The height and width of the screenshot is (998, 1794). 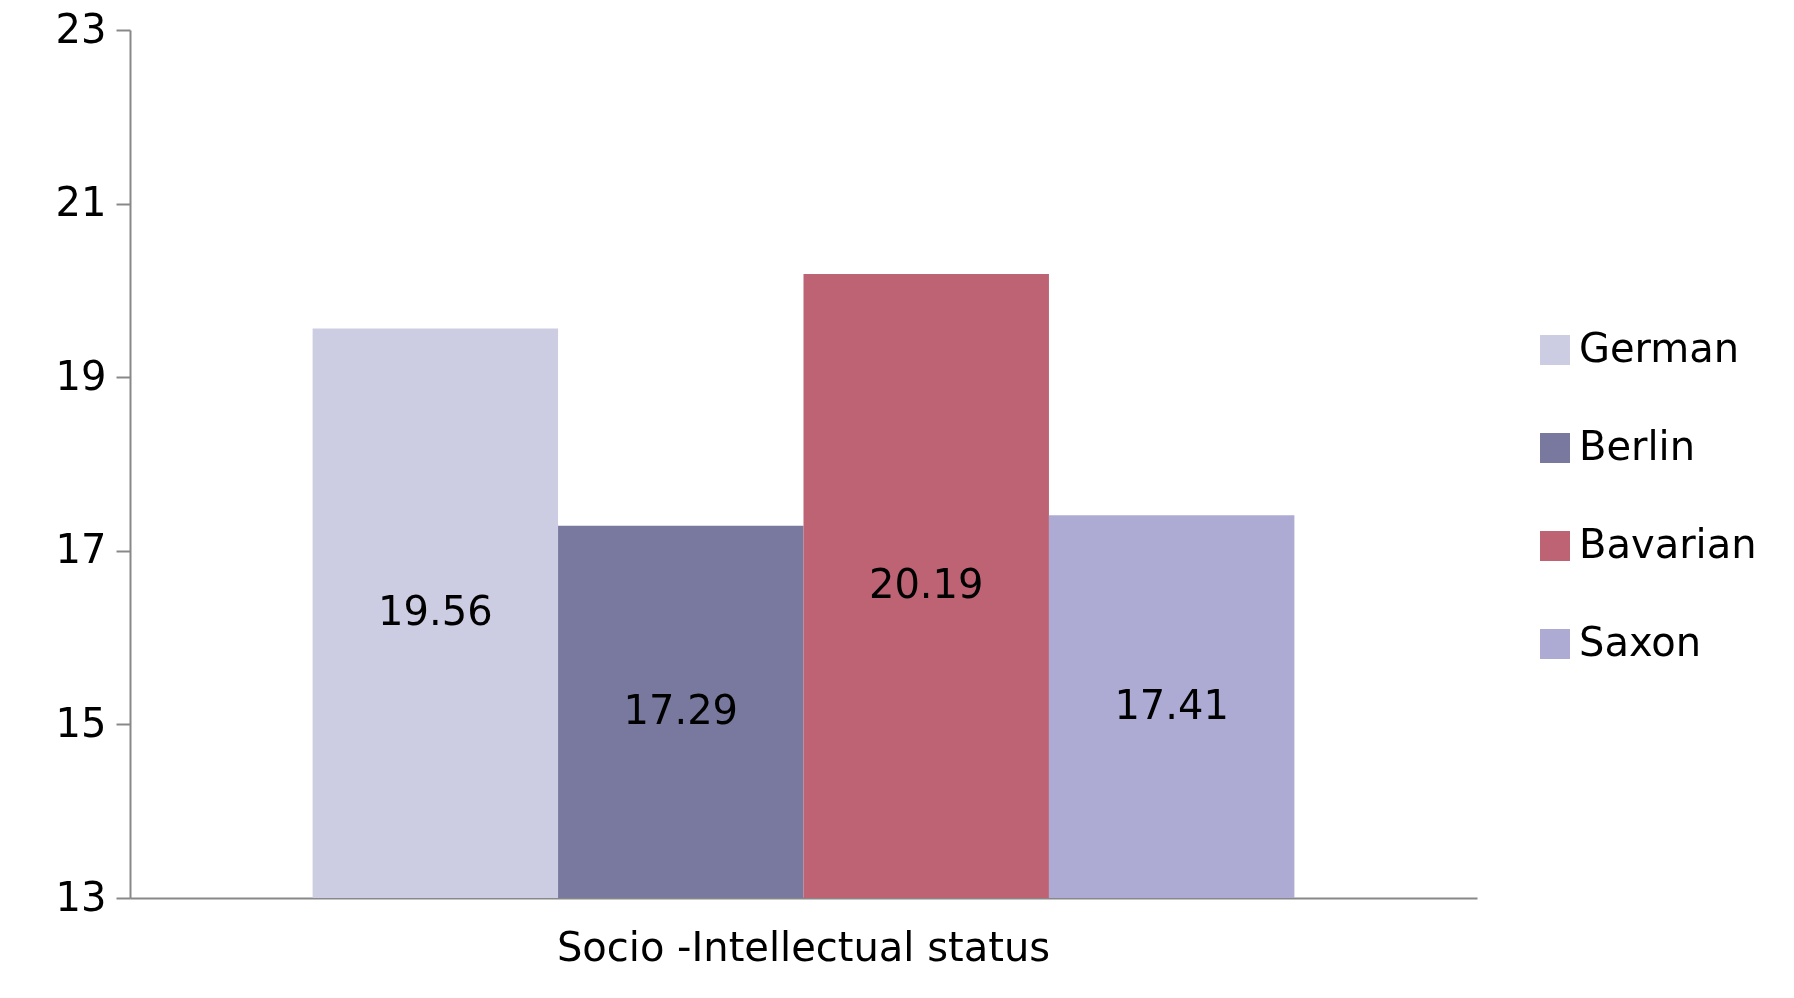 What do you see at coordinates (435, 611) in the screenshot?
I see `data-label: 19.56` at bounding box center [435, 611].